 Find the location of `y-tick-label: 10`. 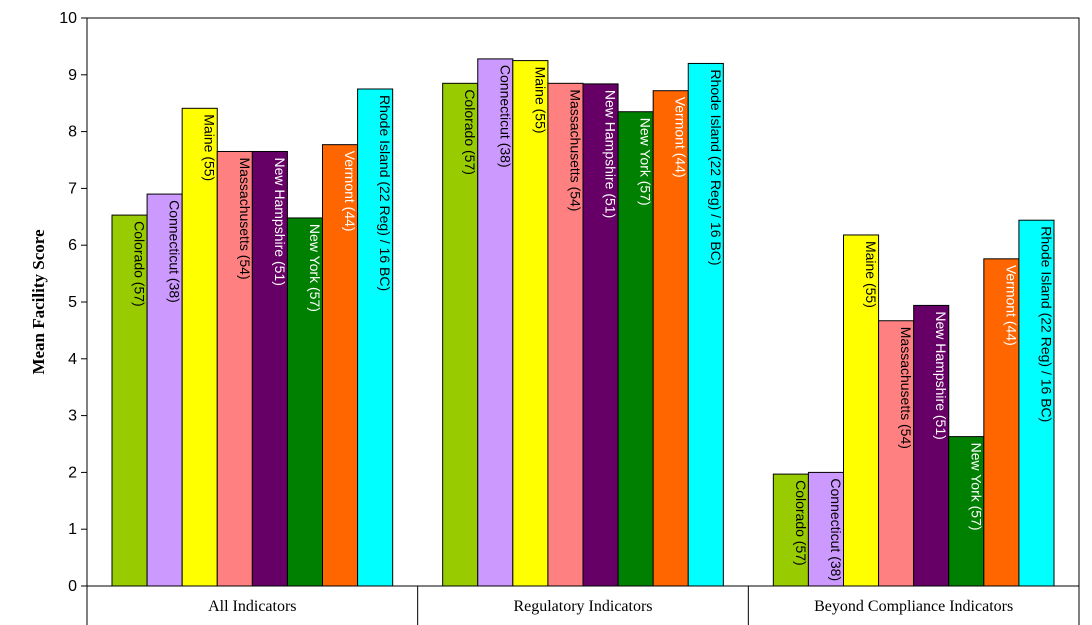

y-tick-label: 10 is located at coordinates (68, 18).